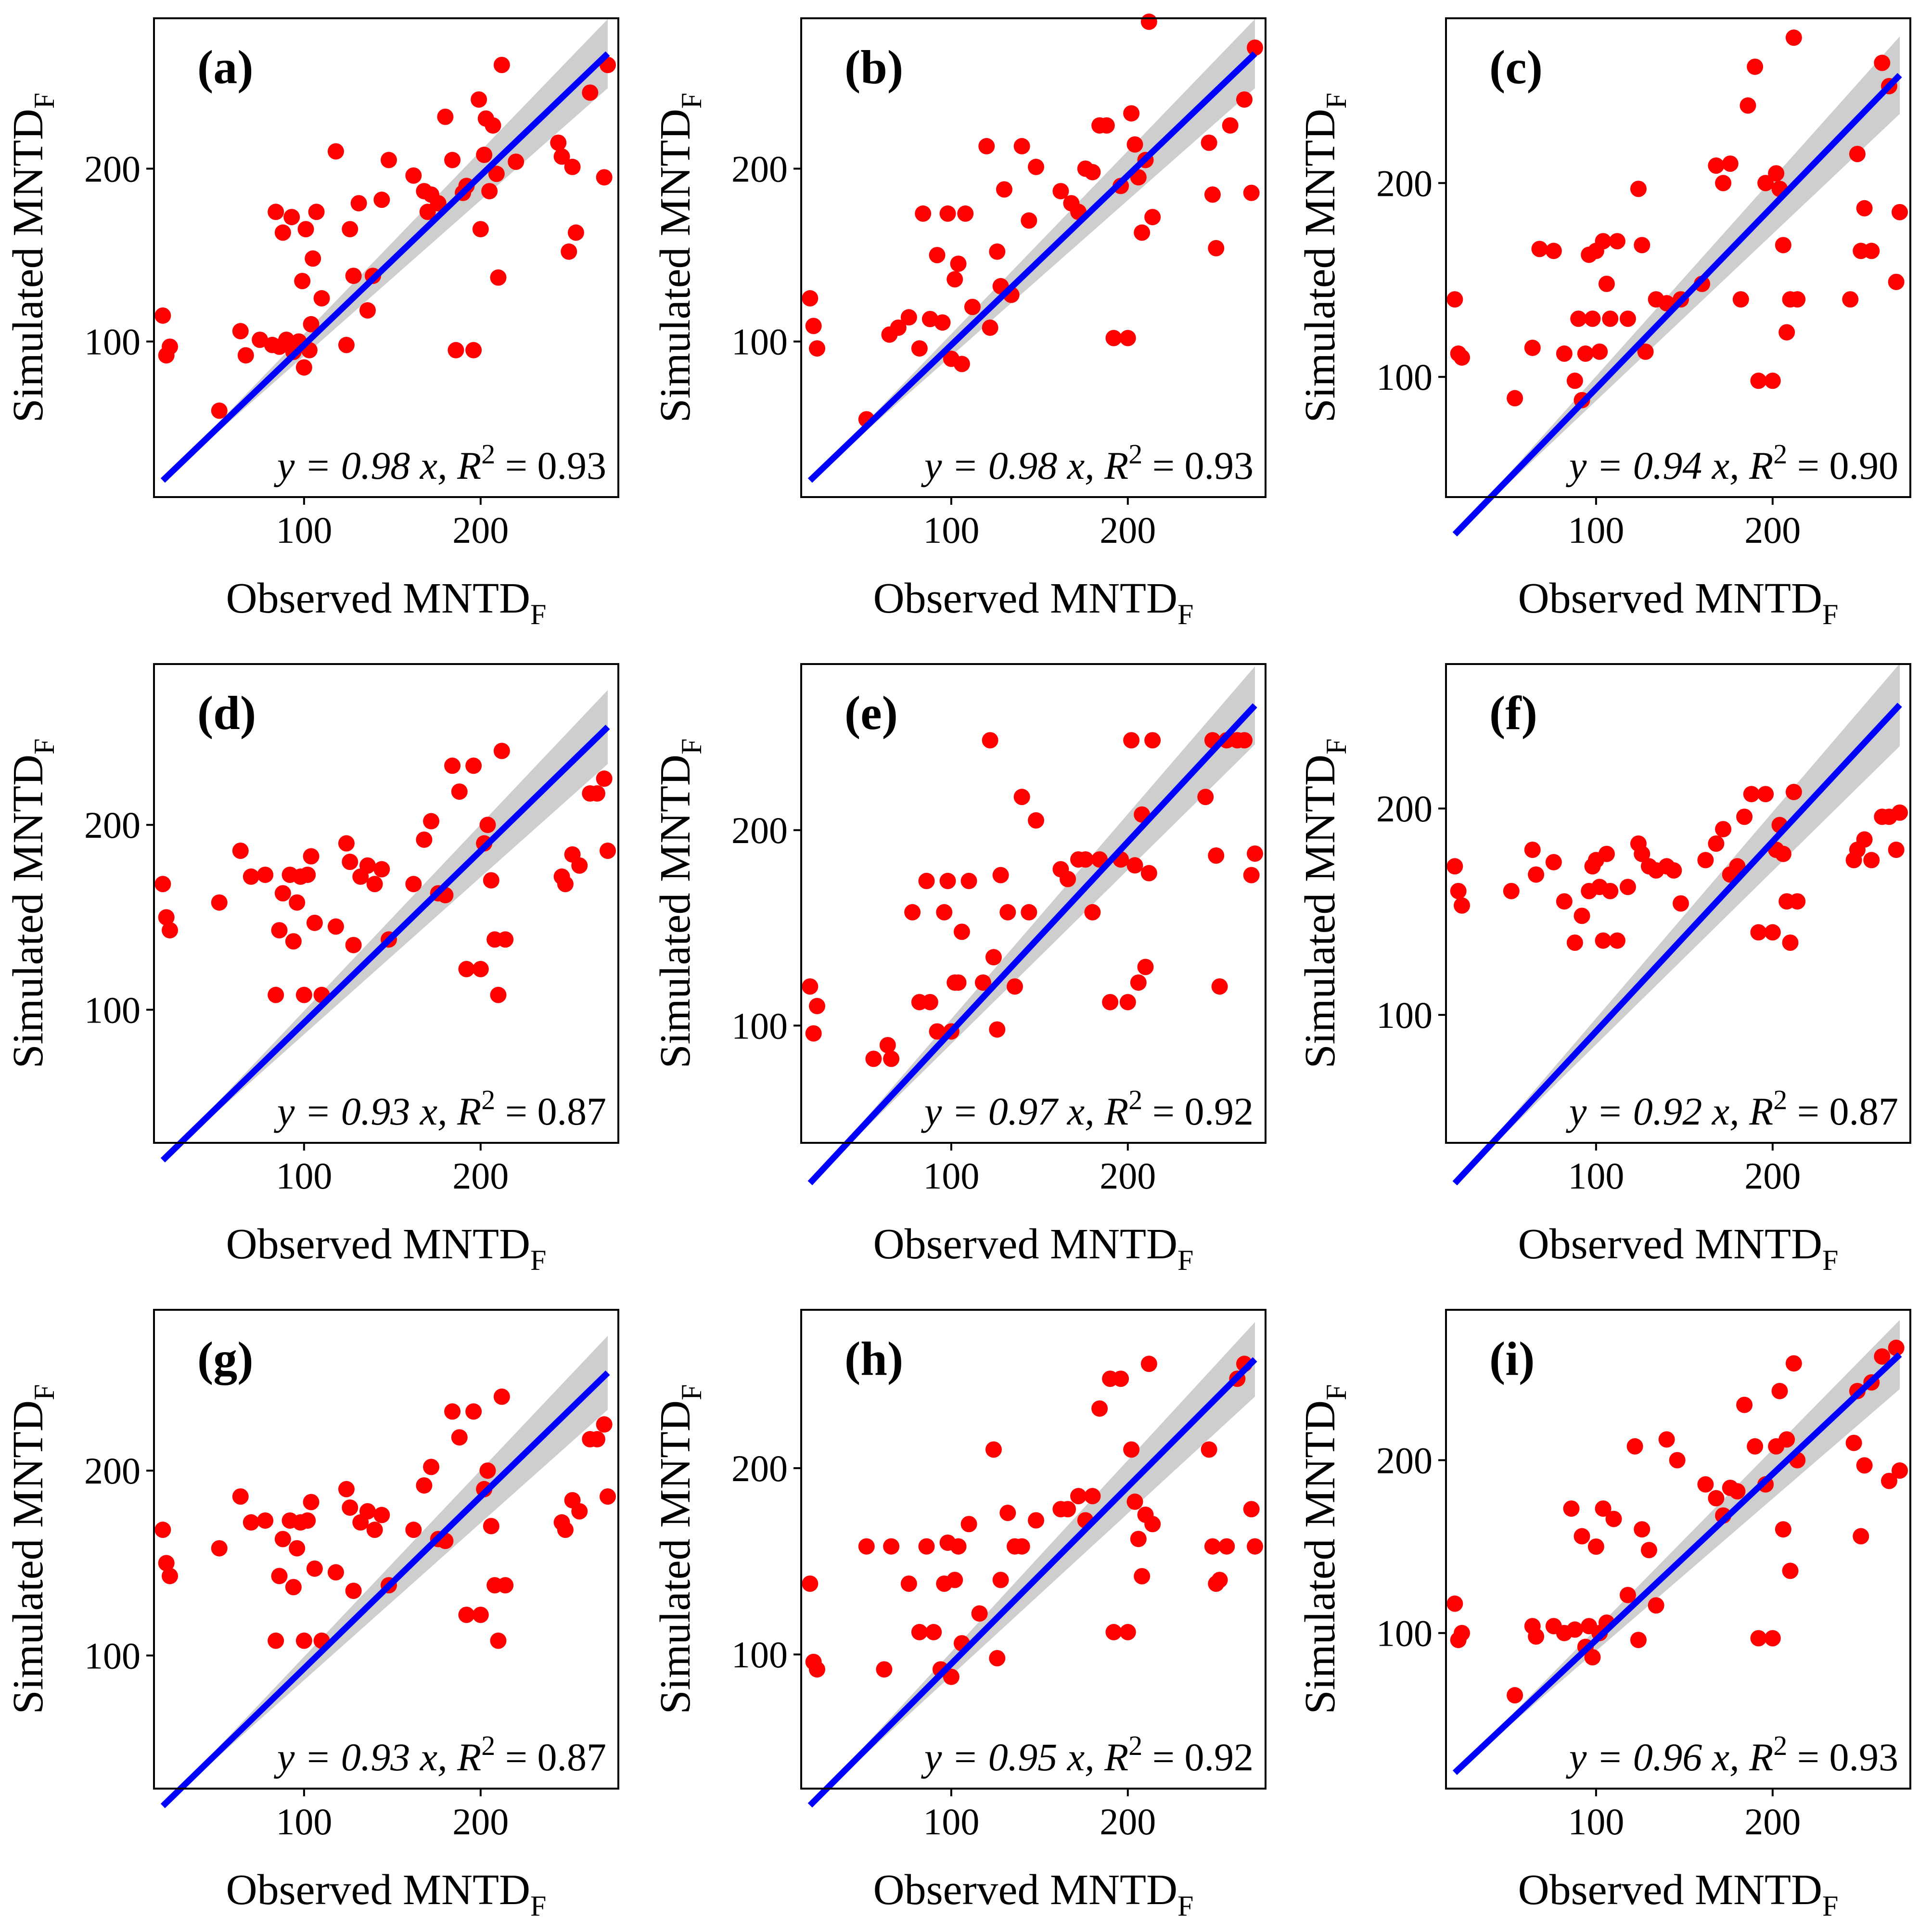  What do you see at coordinates (44, 1392) in the screenshot?
I see `y-axis-label-sub: F` at bounding box center [44, 1392].